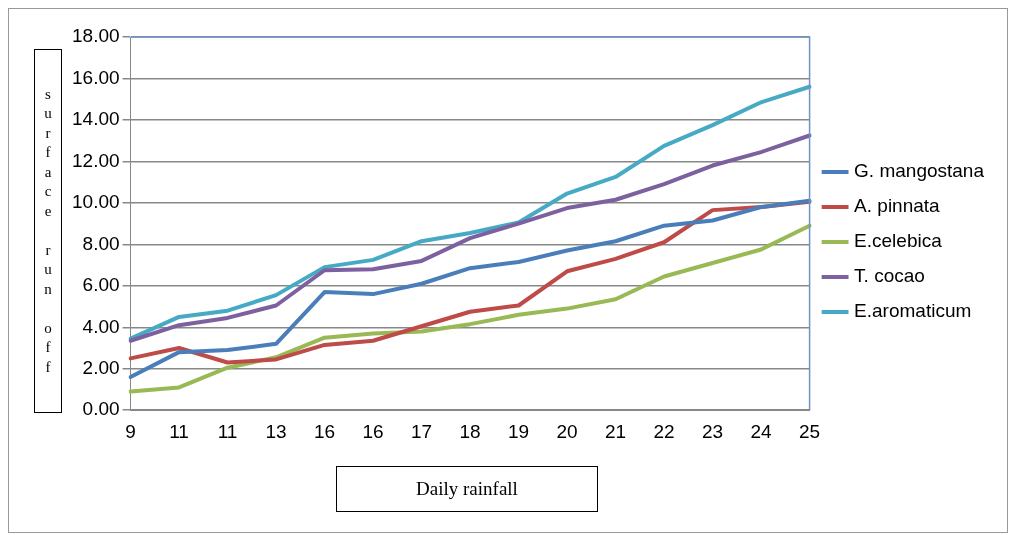 Image resolution: width=1012 pixels, height=535 pixels. Describe the element at coordinates (664, 431) in the screenshot. I see `x-tick-label: 22` at that location.